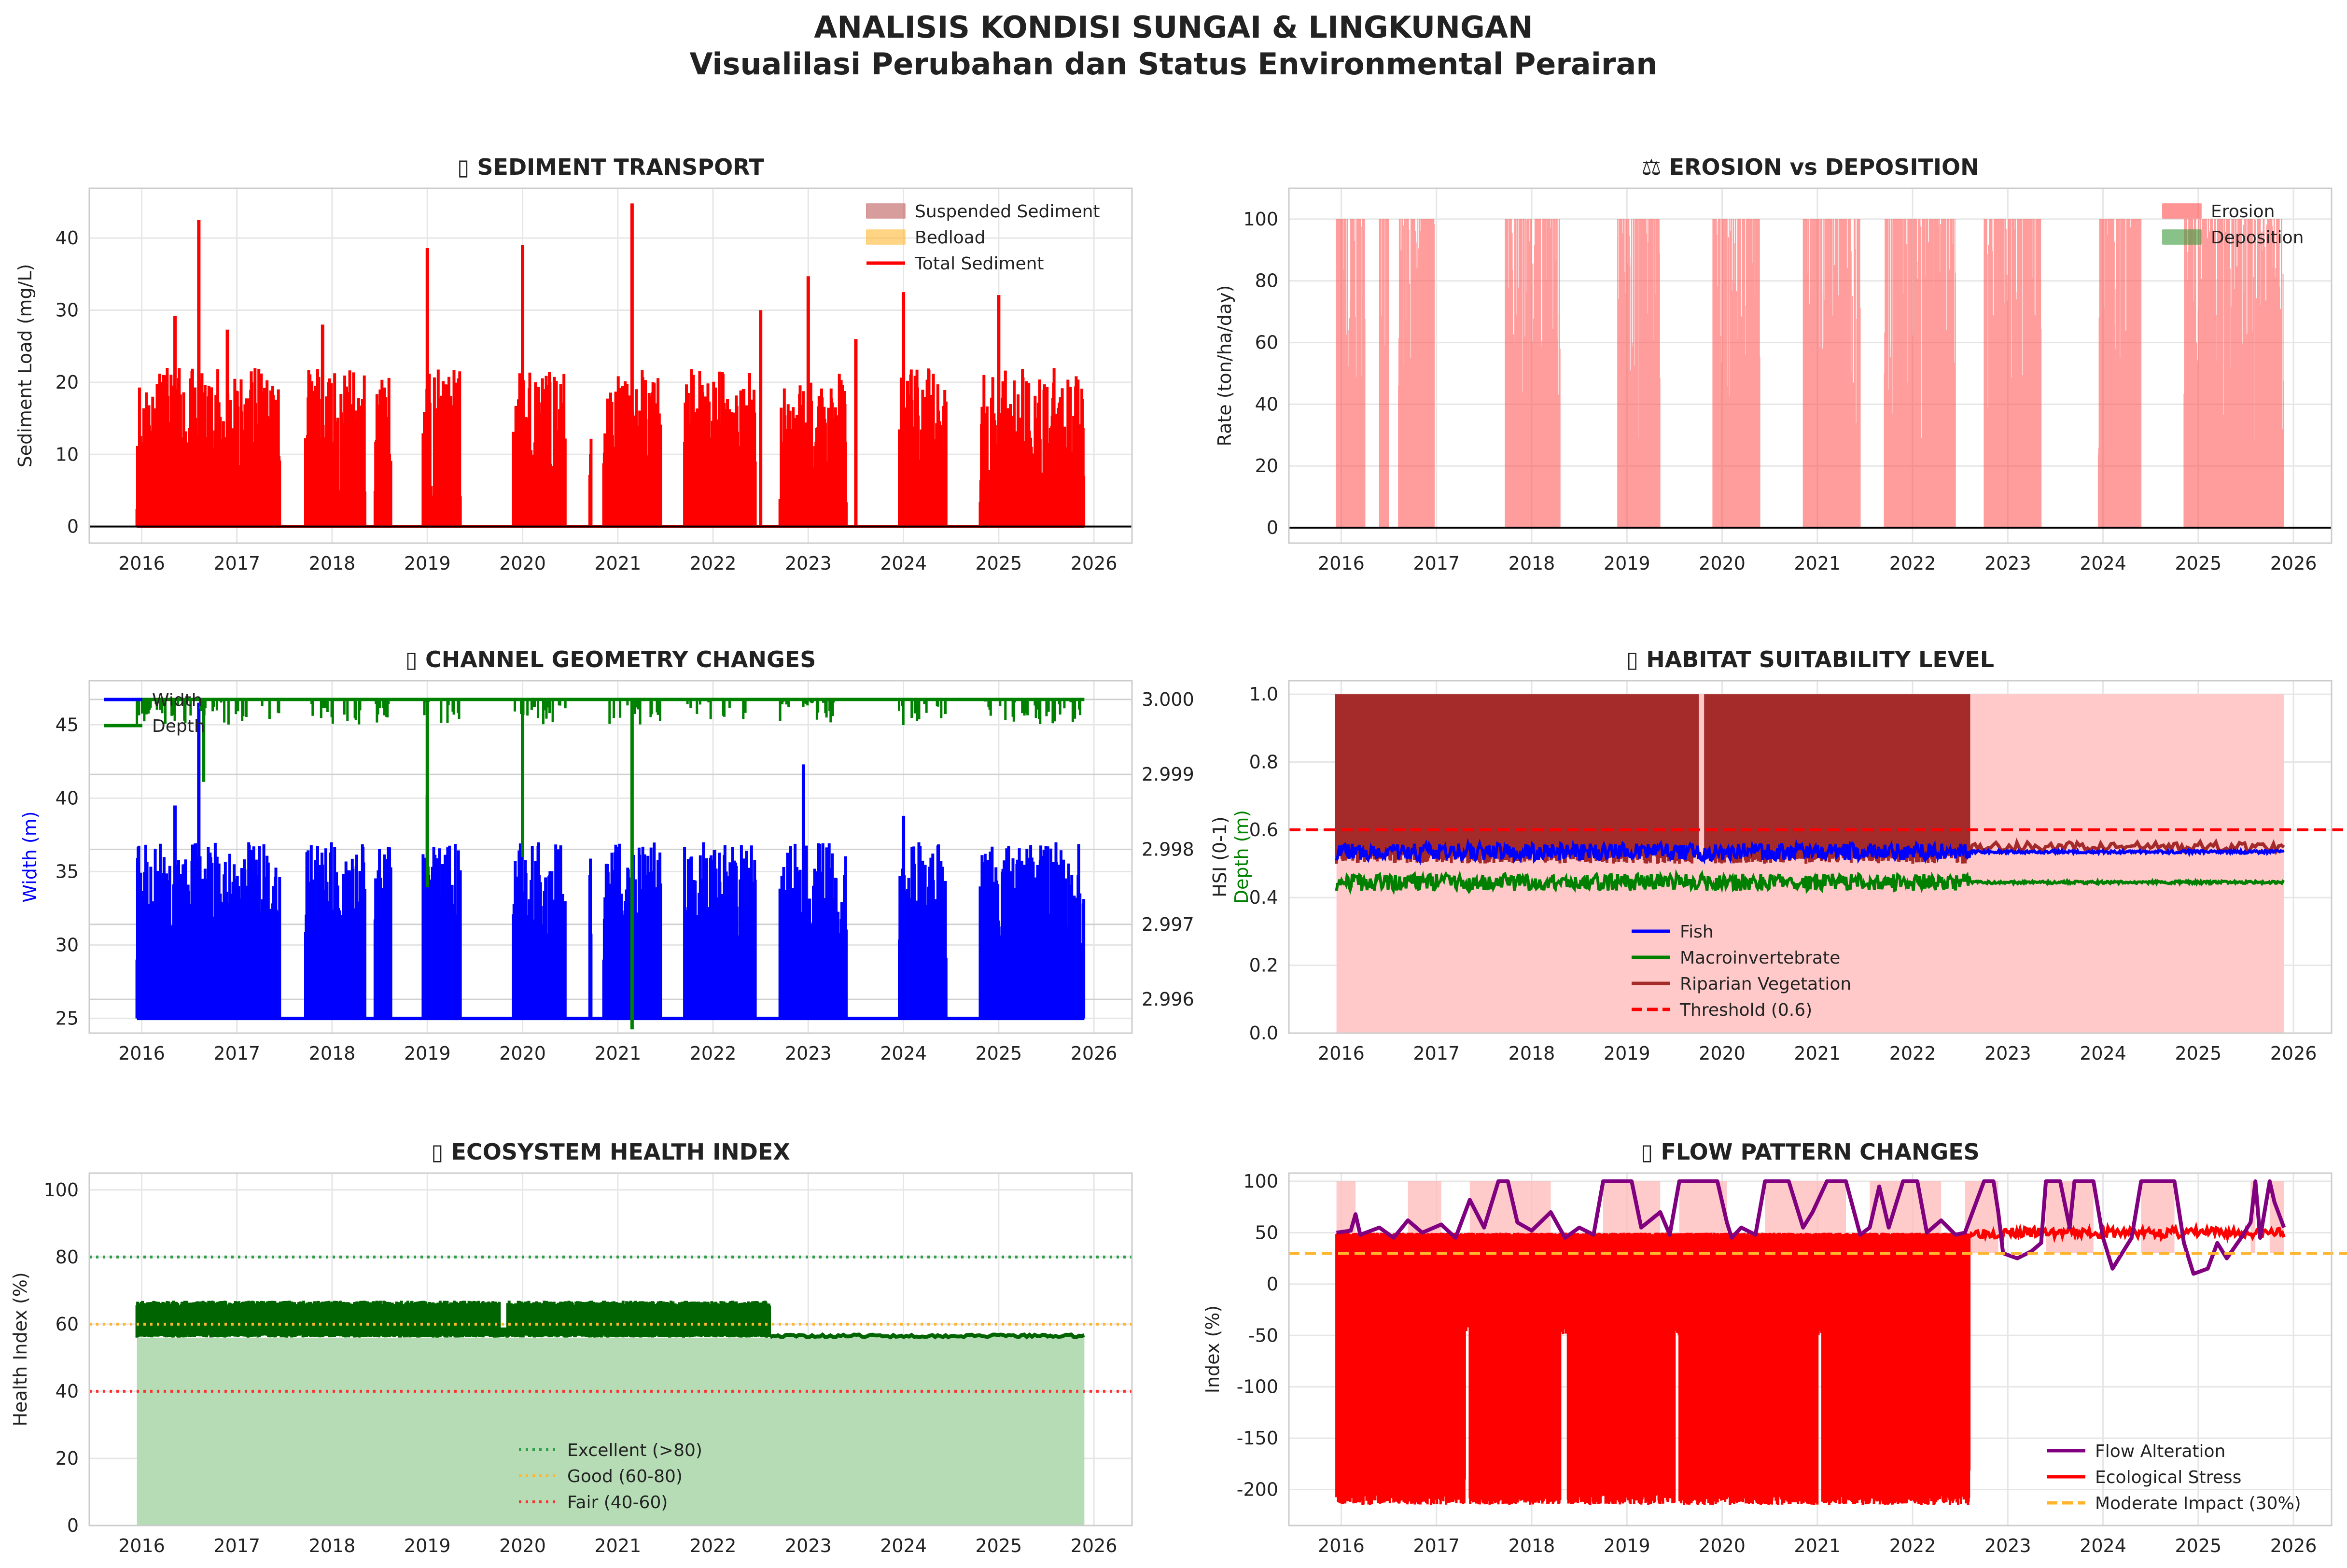  Describe the element at coordinates (1912, 563) in the screenshot. I see `erosion-xtick-label: 2022` at that location.